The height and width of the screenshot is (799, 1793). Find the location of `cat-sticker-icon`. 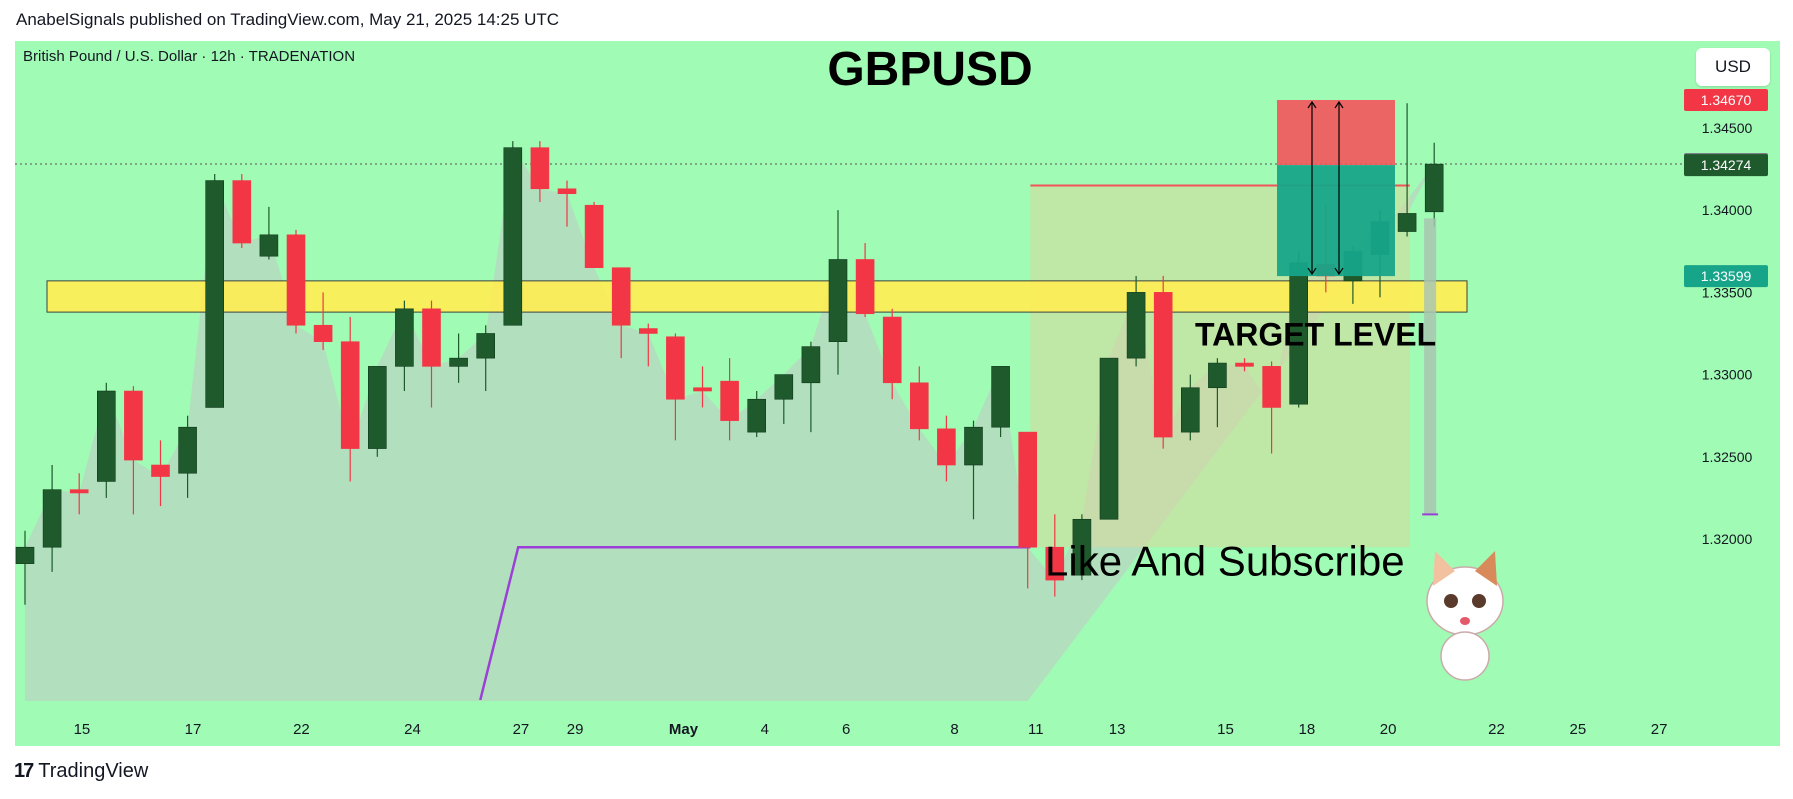

cat-sticker-icon is located at coordinates (1465, 616).